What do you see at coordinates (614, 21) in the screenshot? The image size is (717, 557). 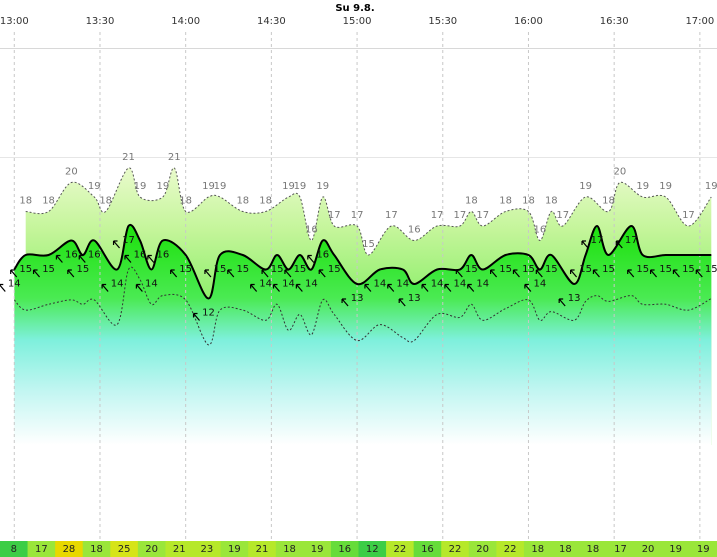 I see `x-tick-label: 16:30` at bounding box center [614, 21].